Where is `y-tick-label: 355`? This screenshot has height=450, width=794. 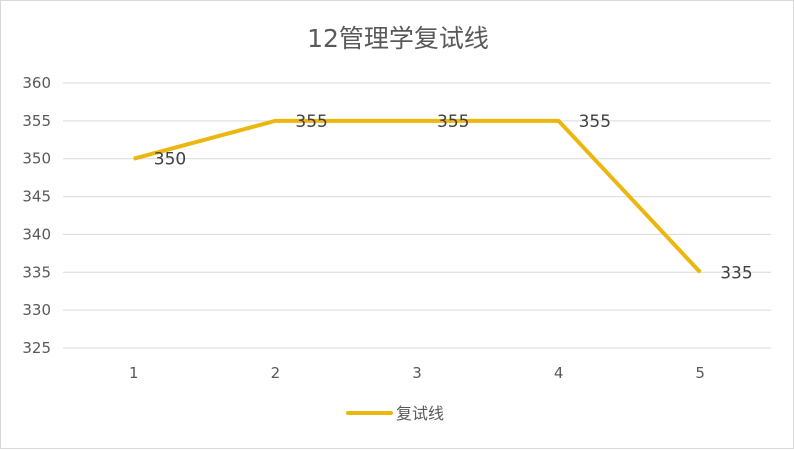 y-tick-label: 355 is located at coordinates (36, 121).